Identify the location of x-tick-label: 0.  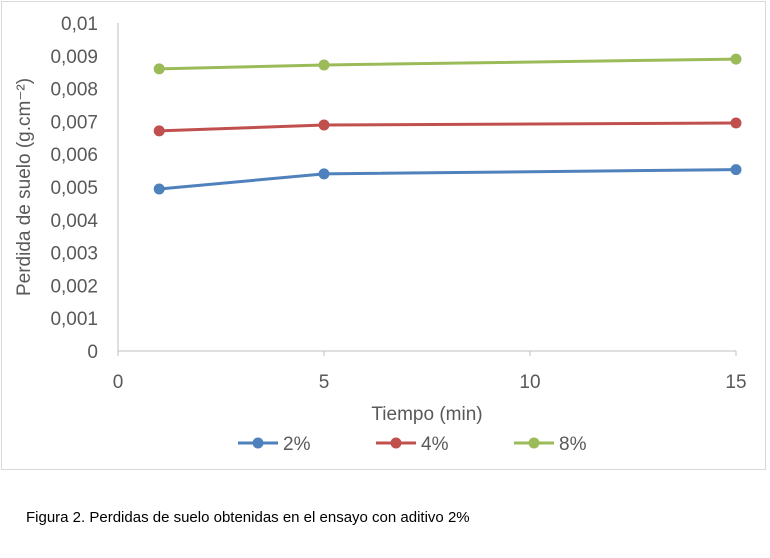
(118, 382).